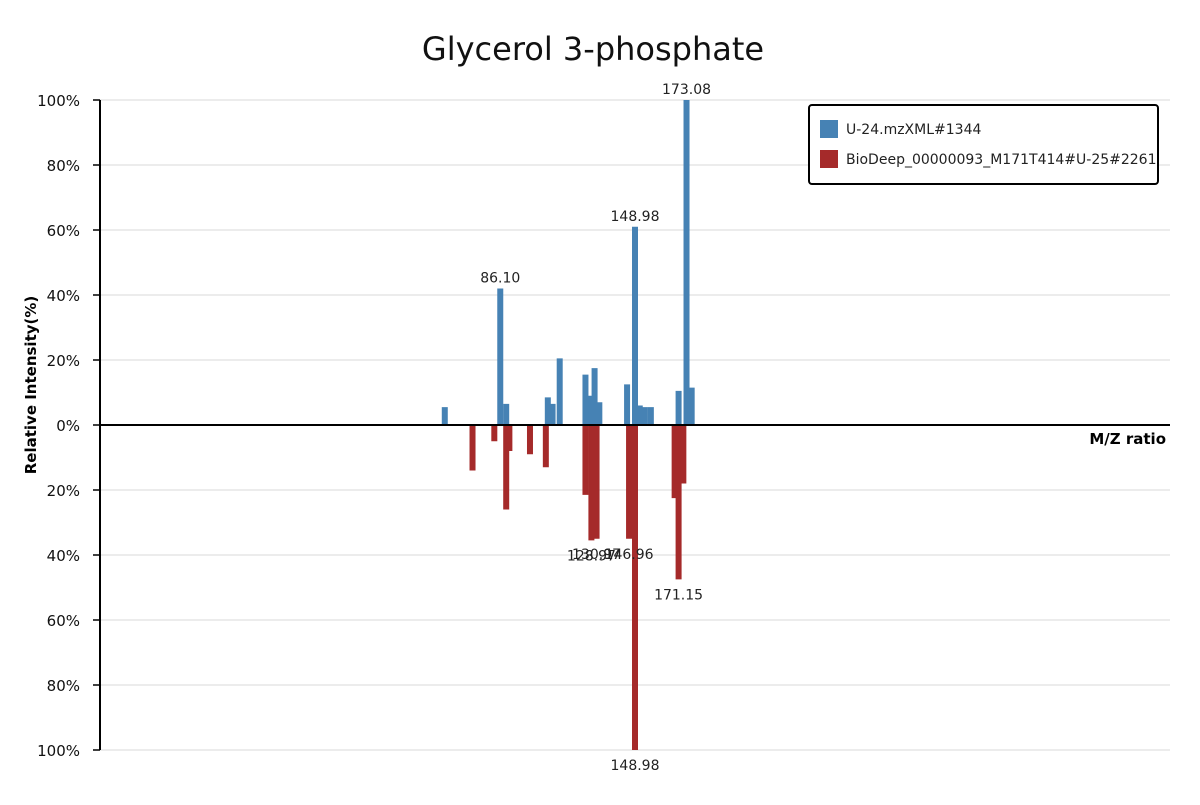  I want to click on y-axis-ticks: 100% 80% 60% 40% 20% 0% 20% 40% 60% 80% 100%, so click(68, 426).